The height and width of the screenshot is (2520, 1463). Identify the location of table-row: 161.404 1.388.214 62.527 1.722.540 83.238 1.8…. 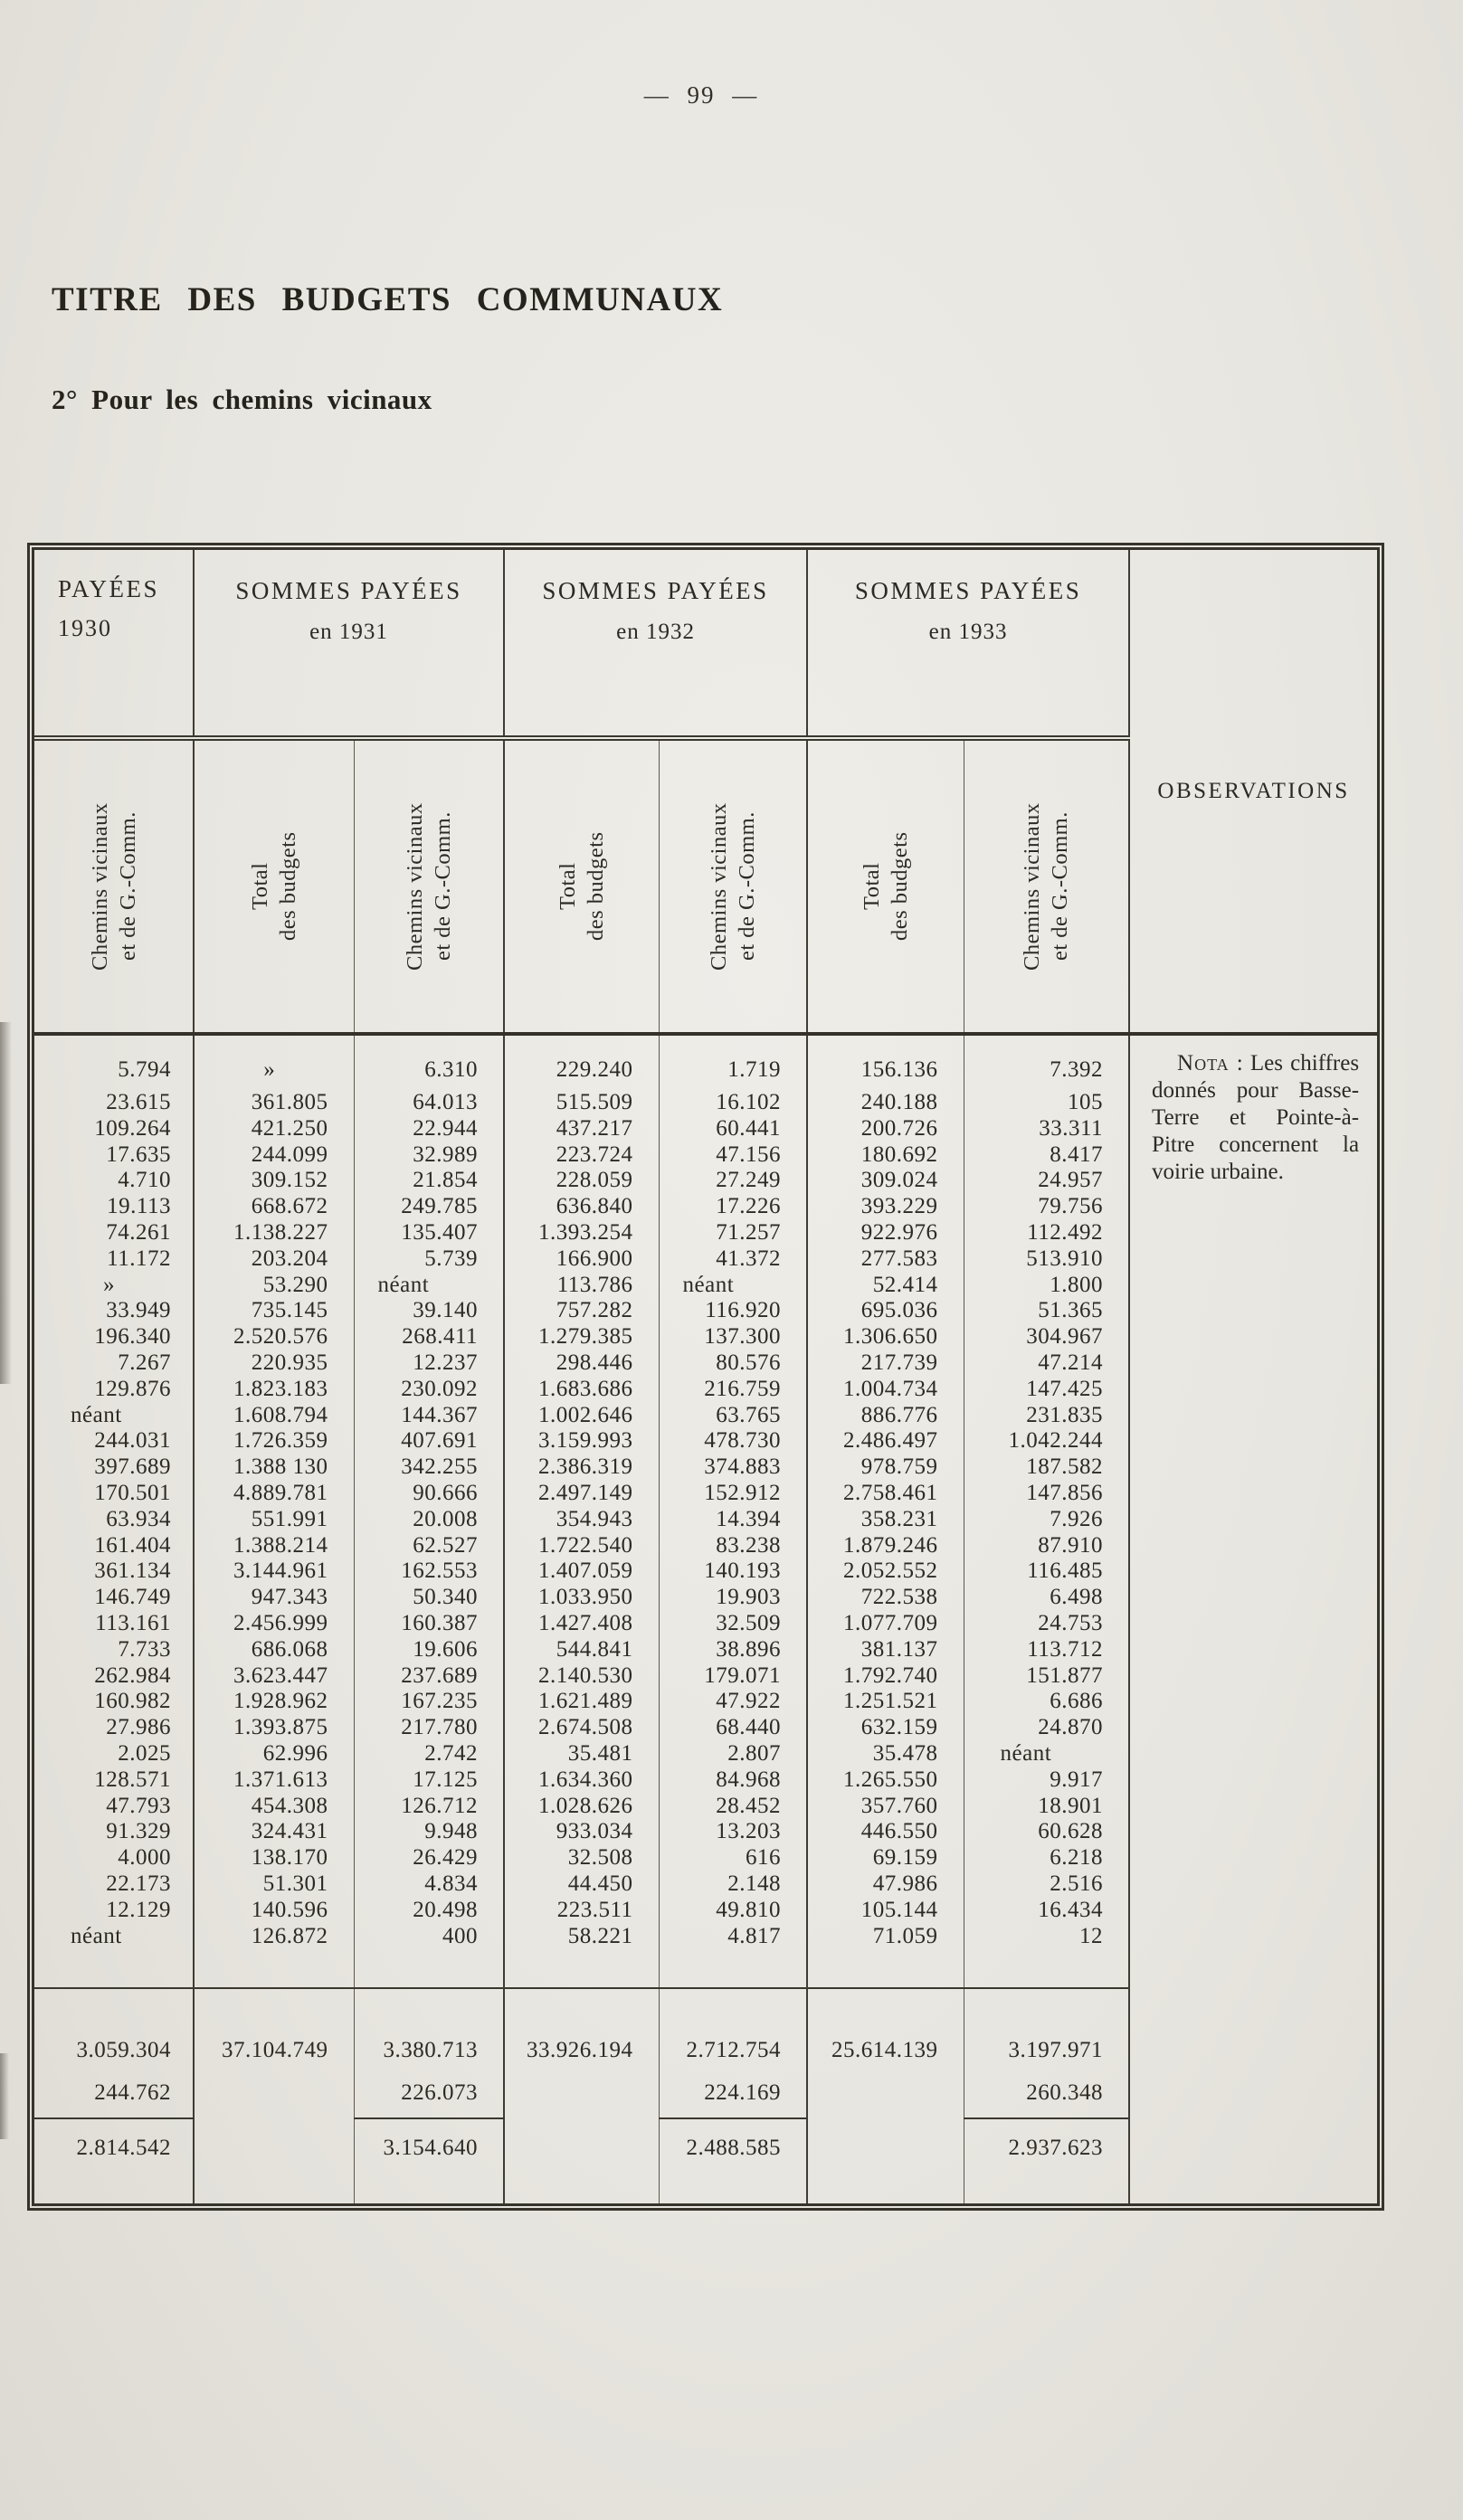
(705, 1545).